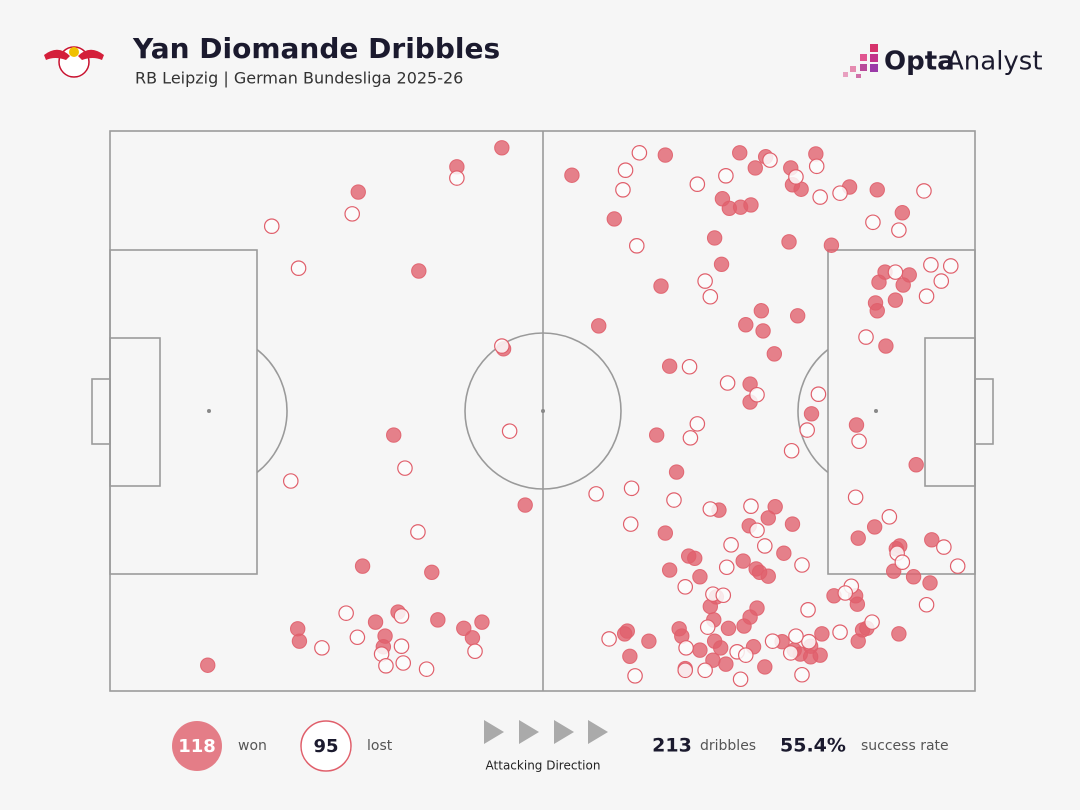 This screenshot has width=1080, height=810. I want to click on total-label: dribbles, so click(728, 746).